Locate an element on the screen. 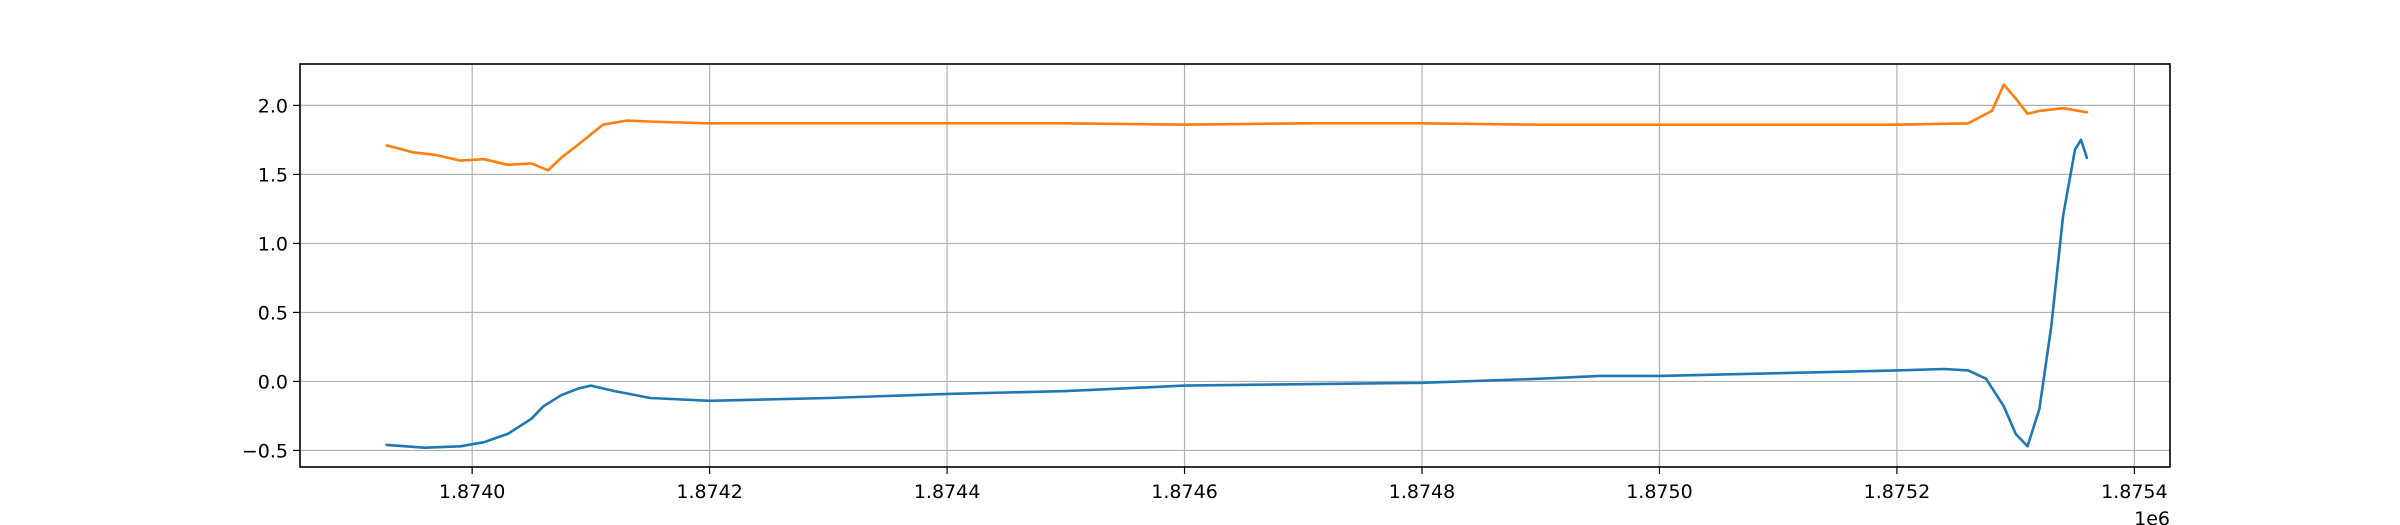  y-tick-label: 2.0 is located at coordinates (273, 106).